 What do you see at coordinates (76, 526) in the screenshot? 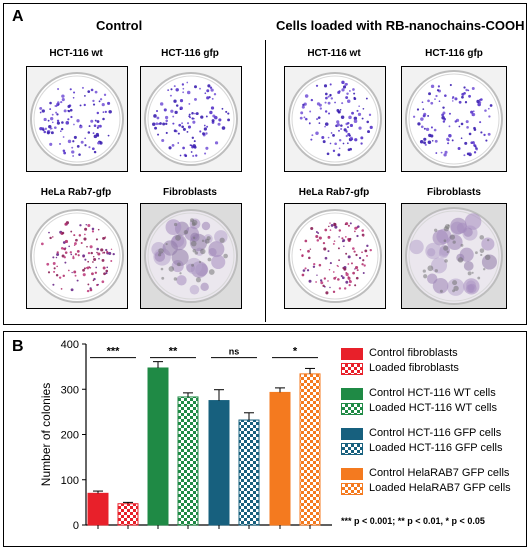
I see `y-tick-label: 0` at bounding box center [76, 526].